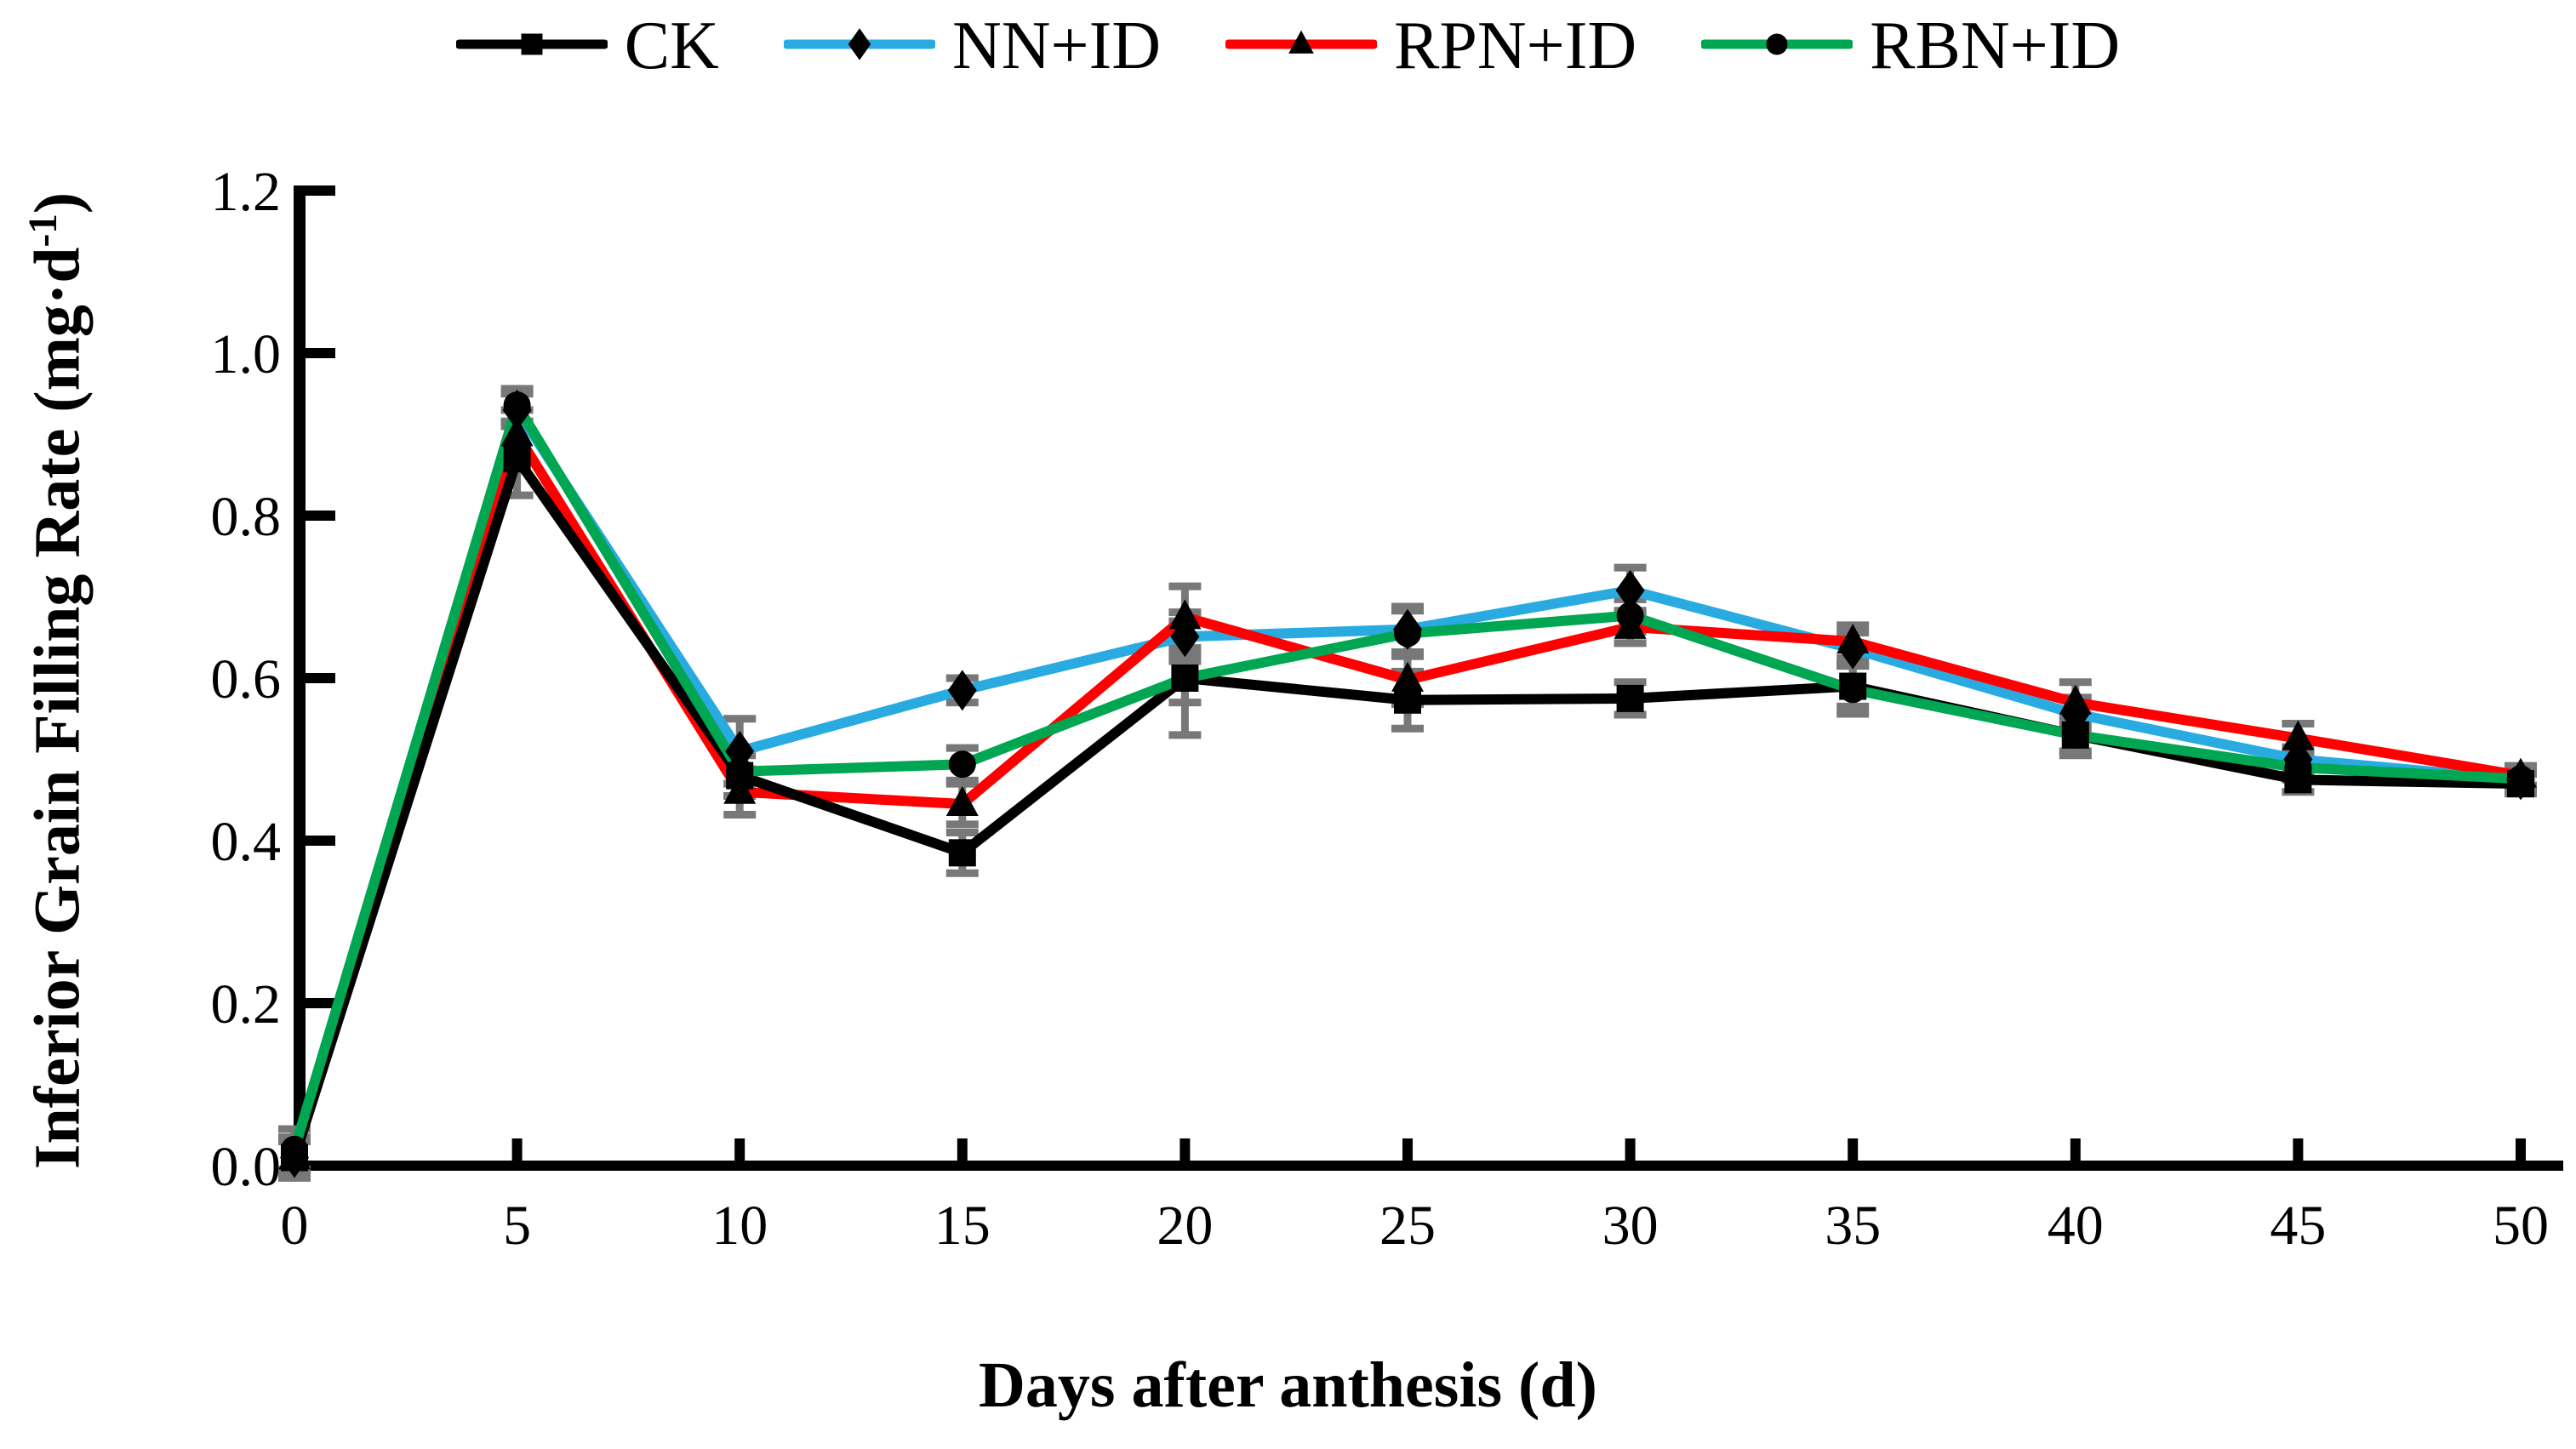 This screenshot has height=1449, width=2576. I want to click on chart-legend: CK NN+ID RPN+ID RBN+ID, so click(1288, 46).